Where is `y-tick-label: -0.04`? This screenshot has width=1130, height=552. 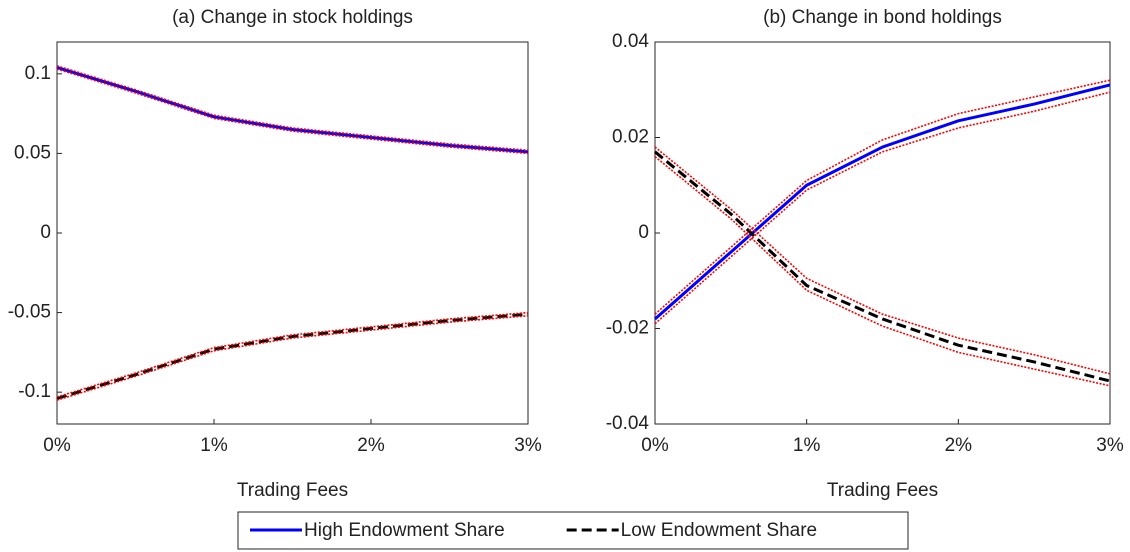
y-tick-label: -0.04 is located at coordinates (628, 423).